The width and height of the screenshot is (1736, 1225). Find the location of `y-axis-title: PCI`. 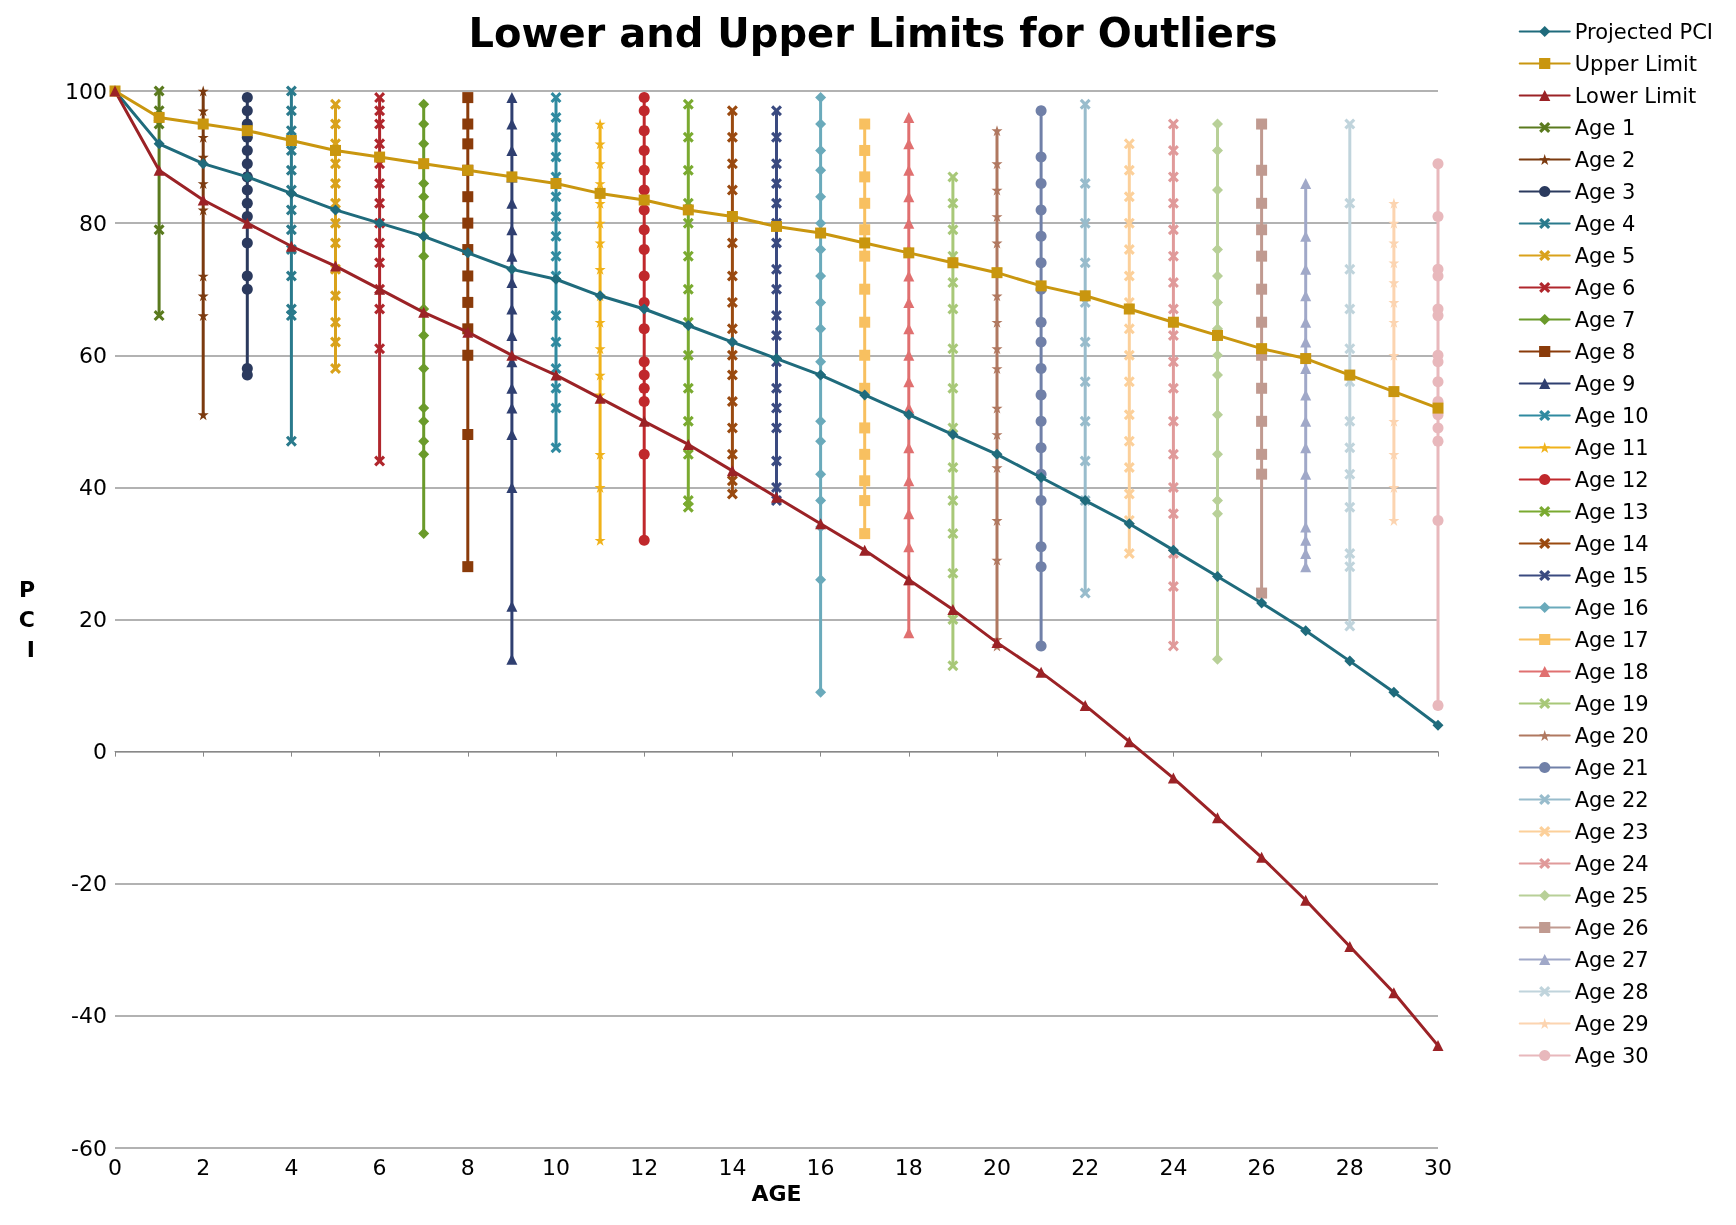

y-axis-title: PCI is located at coordinates (26, 619).